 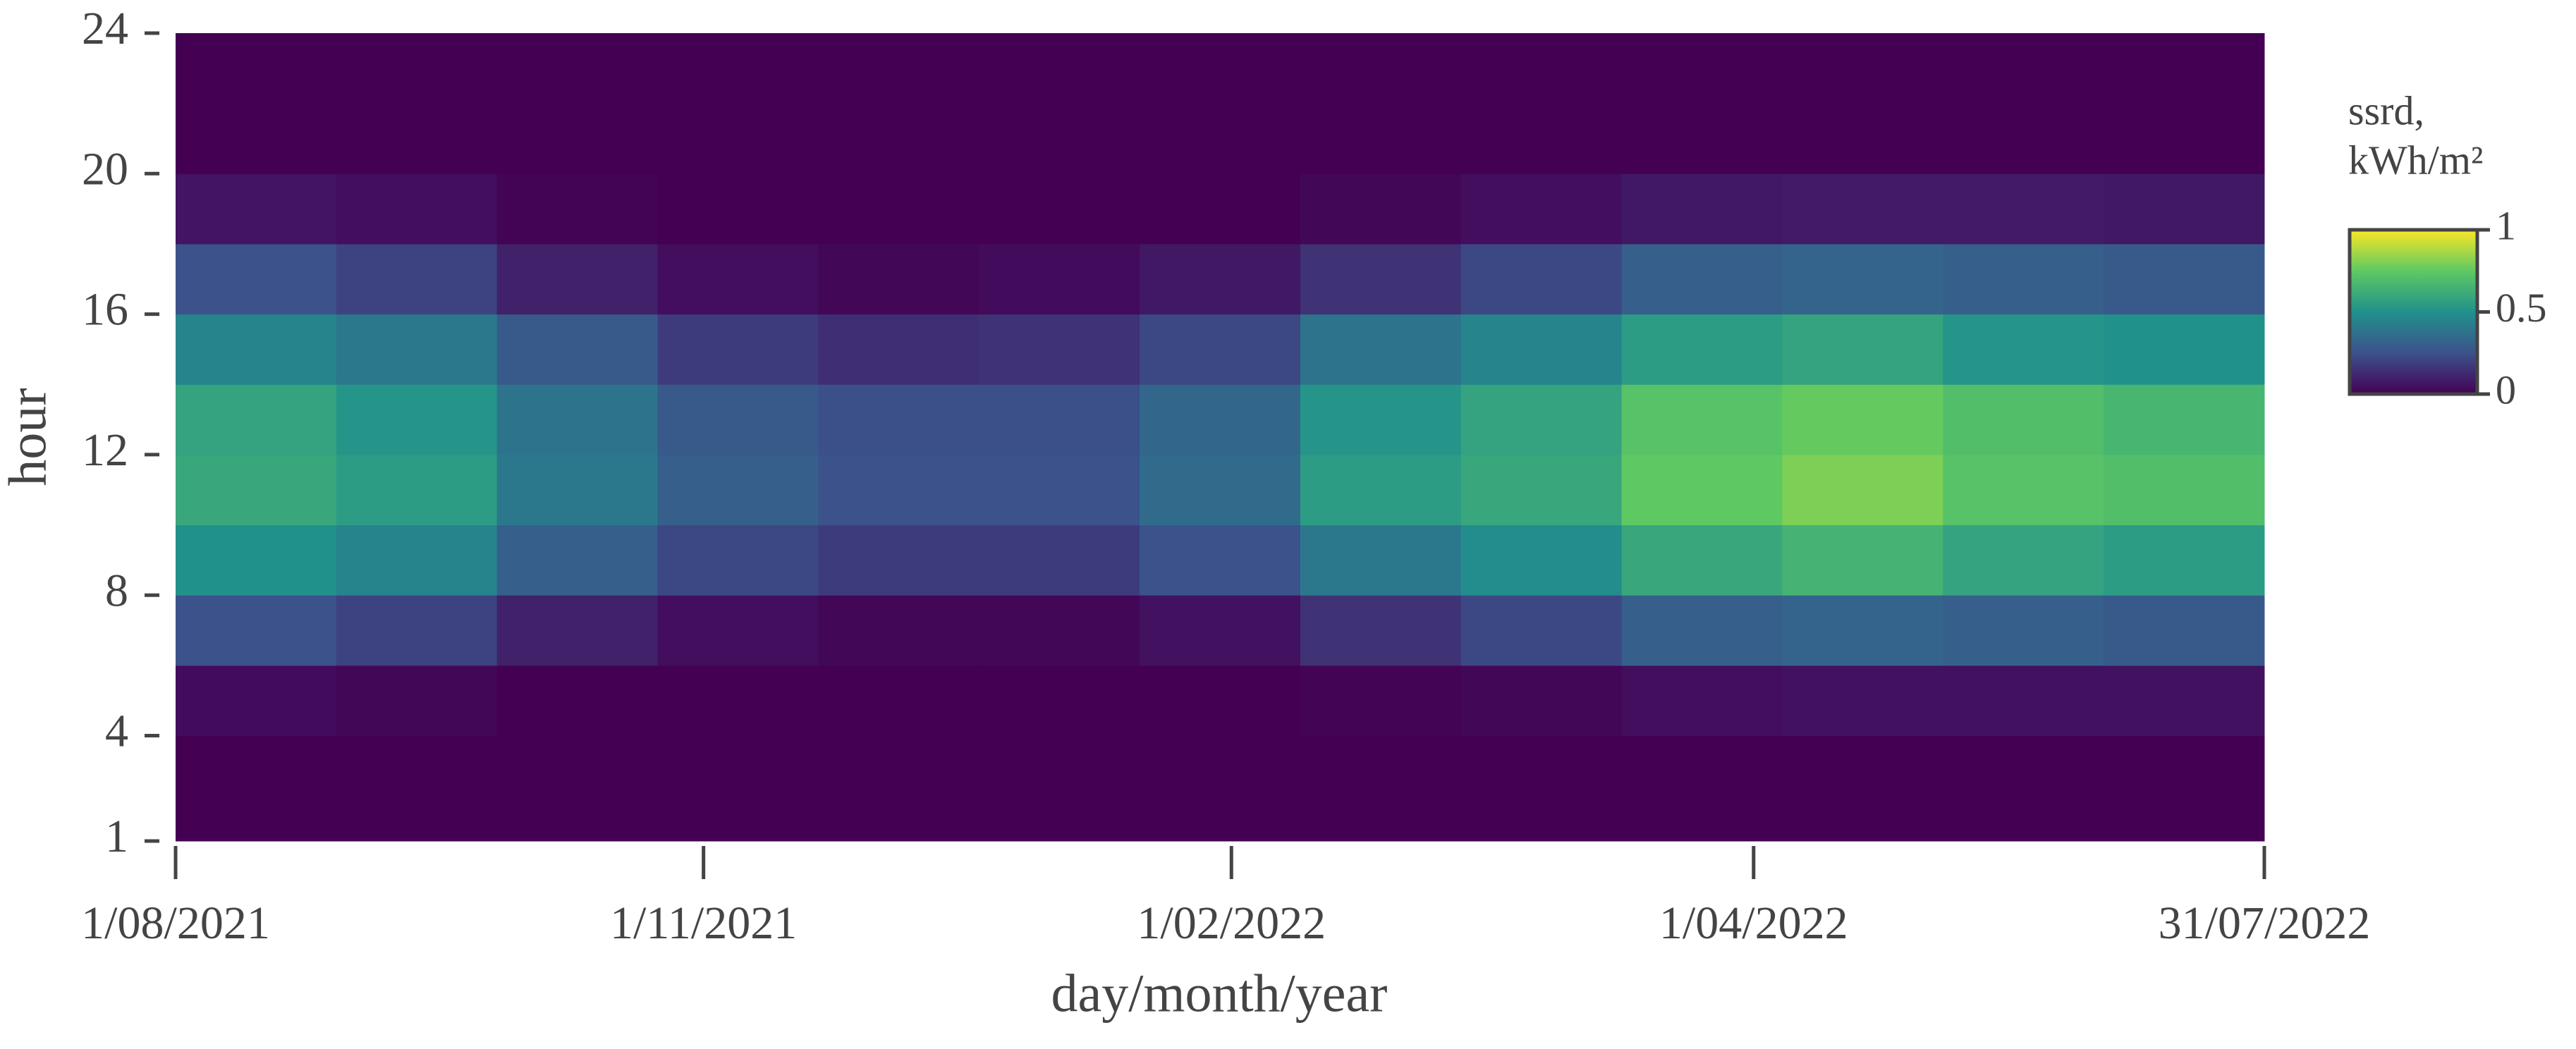 What do you see at coordinates (105, 28) in the screenshot?
I see `y-tick-label: 24` at bounding box center [105, 28].